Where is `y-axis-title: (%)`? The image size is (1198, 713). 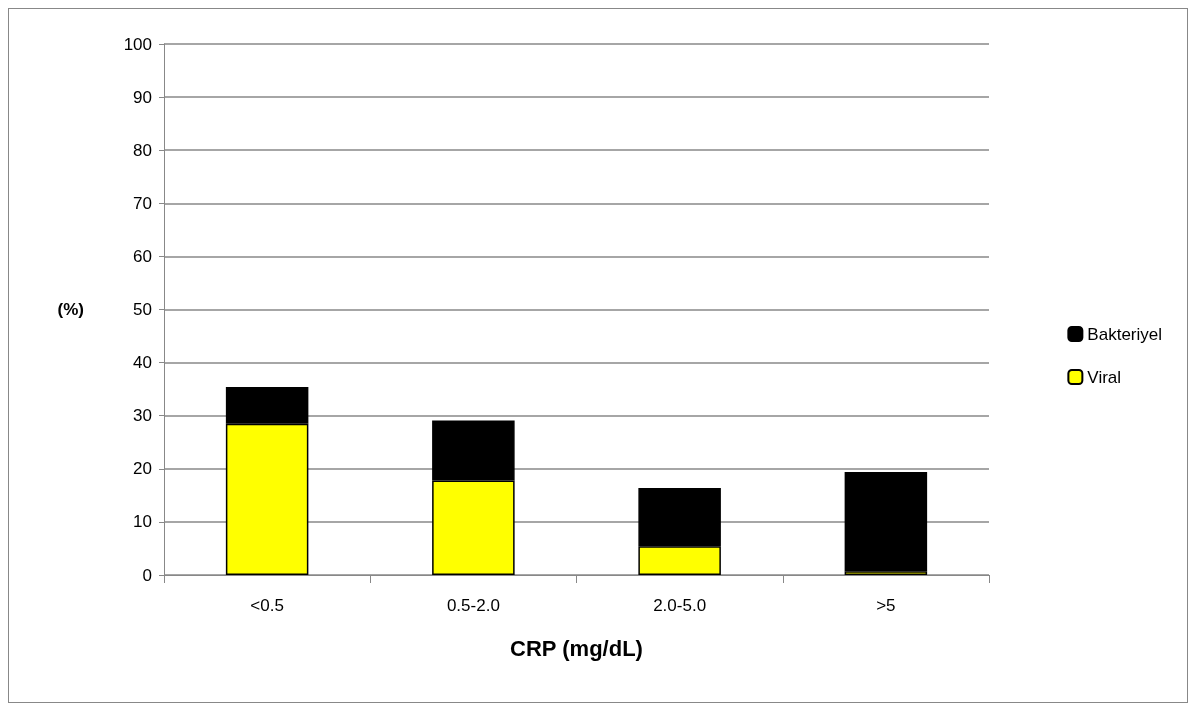
y-axis-title: (%) is located at coordinates (70, 309).